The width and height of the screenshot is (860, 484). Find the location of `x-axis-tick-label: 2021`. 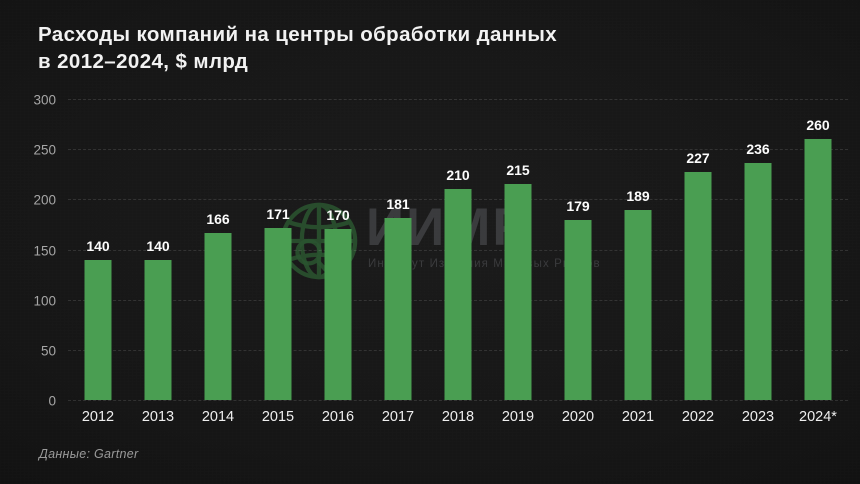

x-axis-tick-label: 2021 is located at coordinates (638, 417).